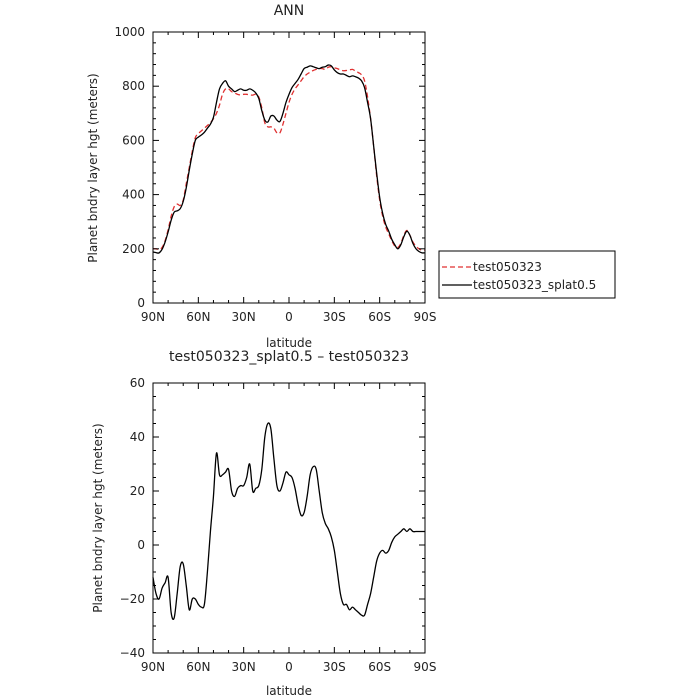  I want to click on y-tick-label: −40, so click(132, 653).